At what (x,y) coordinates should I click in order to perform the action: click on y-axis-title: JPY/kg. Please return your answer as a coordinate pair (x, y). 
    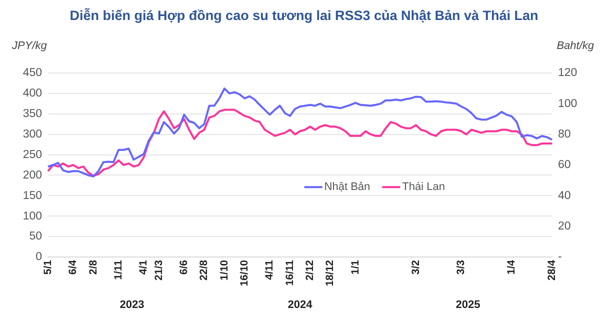
    Looking at the image, I should click on (29, 46).